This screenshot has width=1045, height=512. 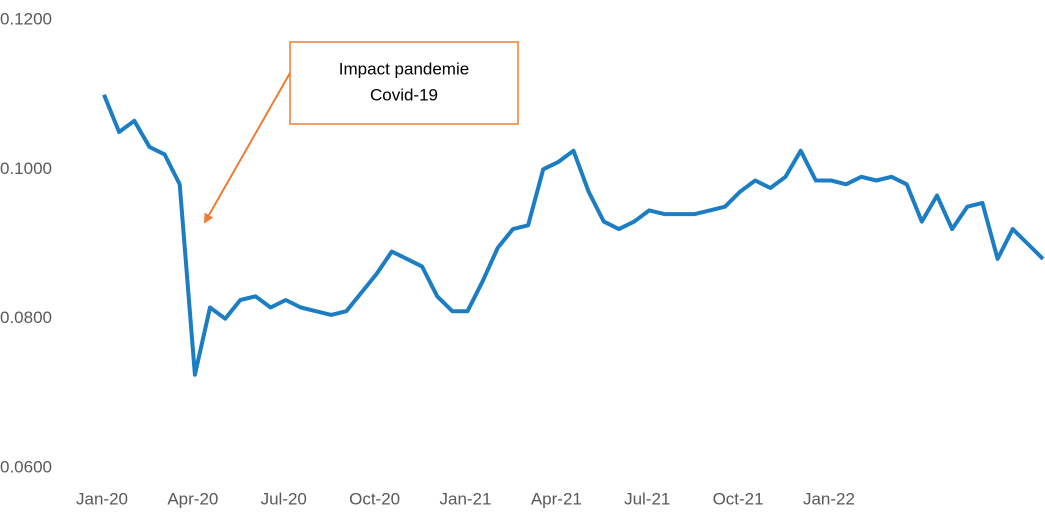 What do you see at coordinates (192, 498) in the screenshot?
I see `x-tick-label: Apr-20` at bounding box center [192, 498].